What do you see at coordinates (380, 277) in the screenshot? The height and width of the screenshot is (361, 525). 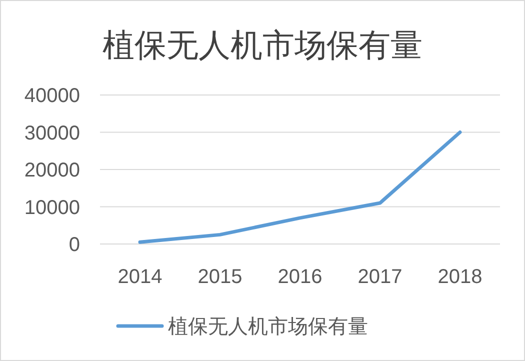 I see `x-tick-label: 2017` at bounding box center [380, 277].